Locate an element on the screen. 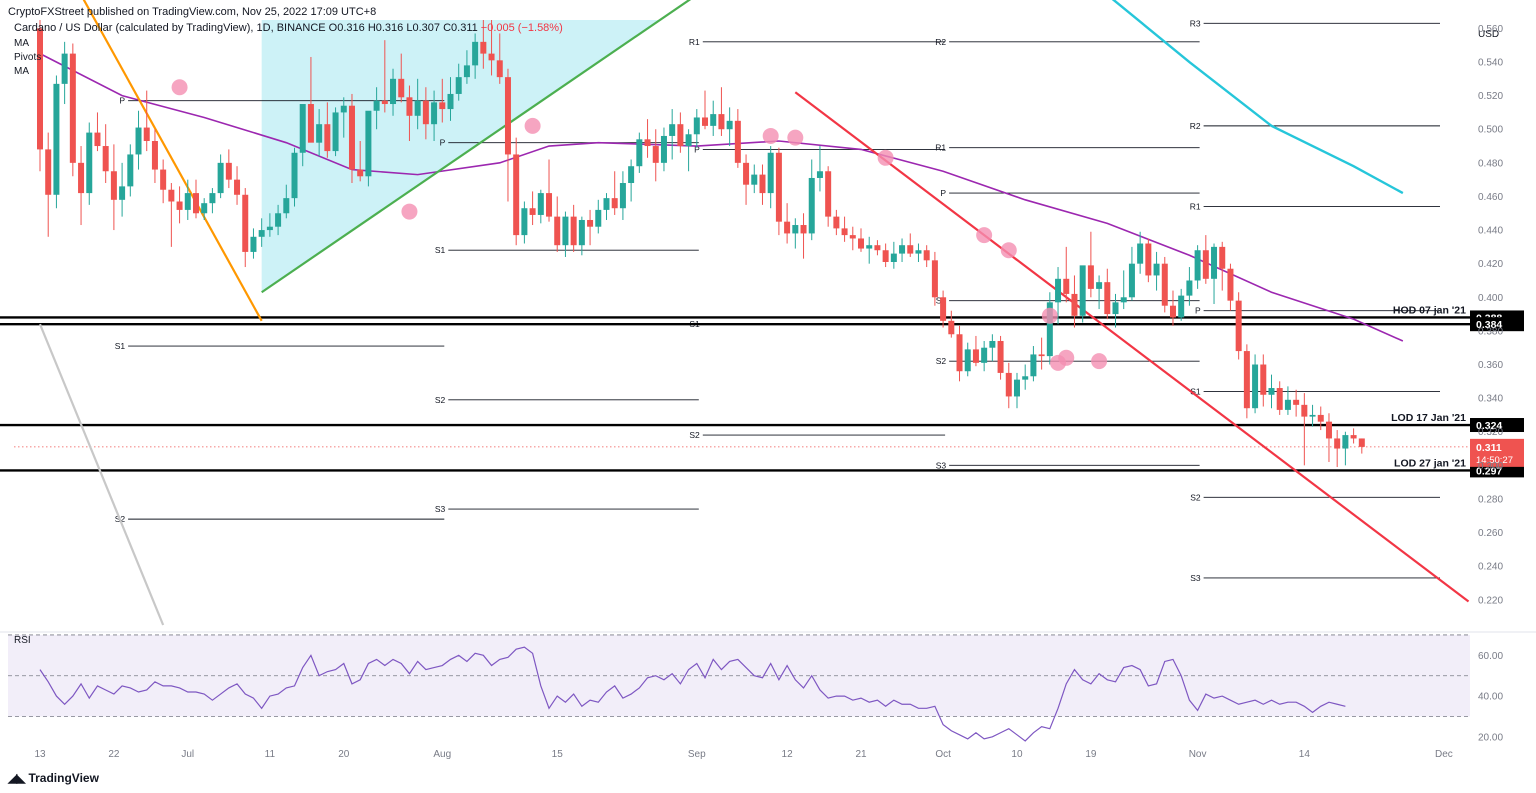 The width and height of the screenshot is (1536, 793). countdown-timer: 14:50:27 is located at coordinates (1494, 460).